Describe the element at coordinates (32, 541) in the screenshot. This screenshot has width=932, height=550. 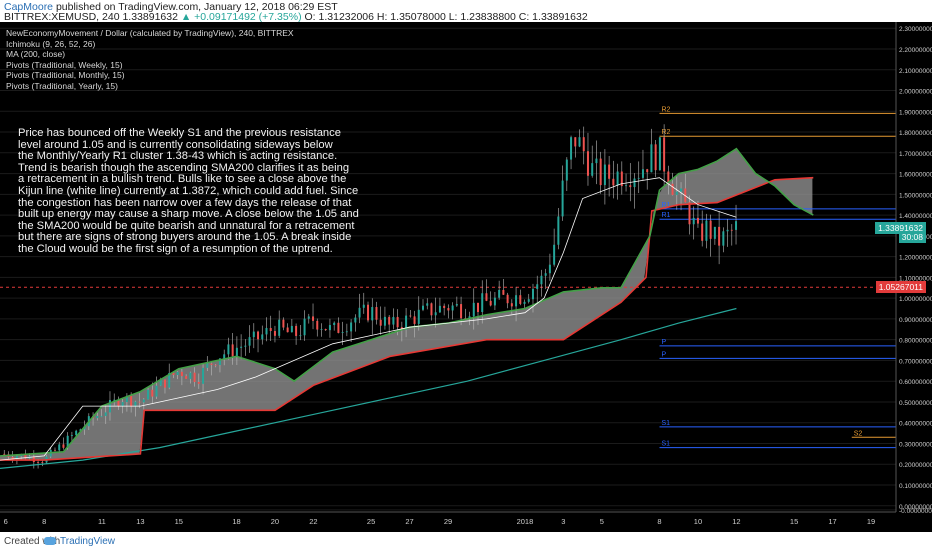
I see `created-with-label: Created with` at that location.